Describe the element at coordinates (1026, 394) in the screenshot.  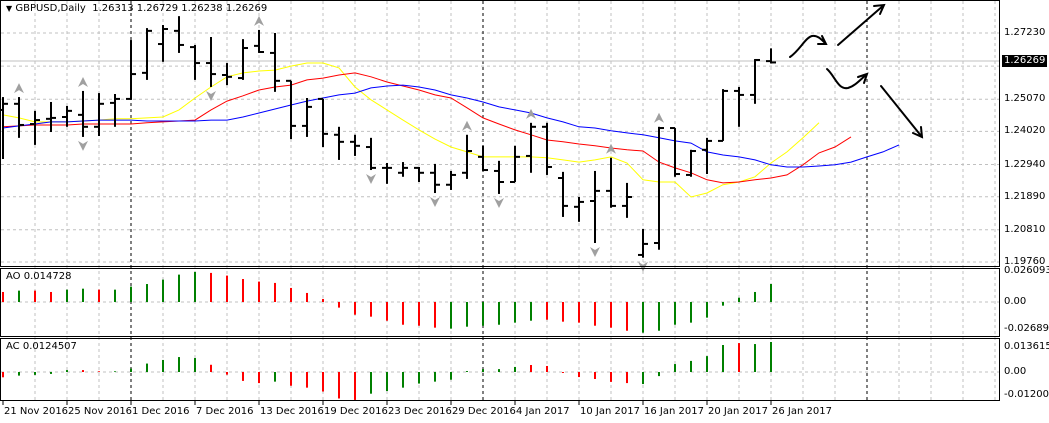
I see `ac-axis-min: -0.012001` at that location.